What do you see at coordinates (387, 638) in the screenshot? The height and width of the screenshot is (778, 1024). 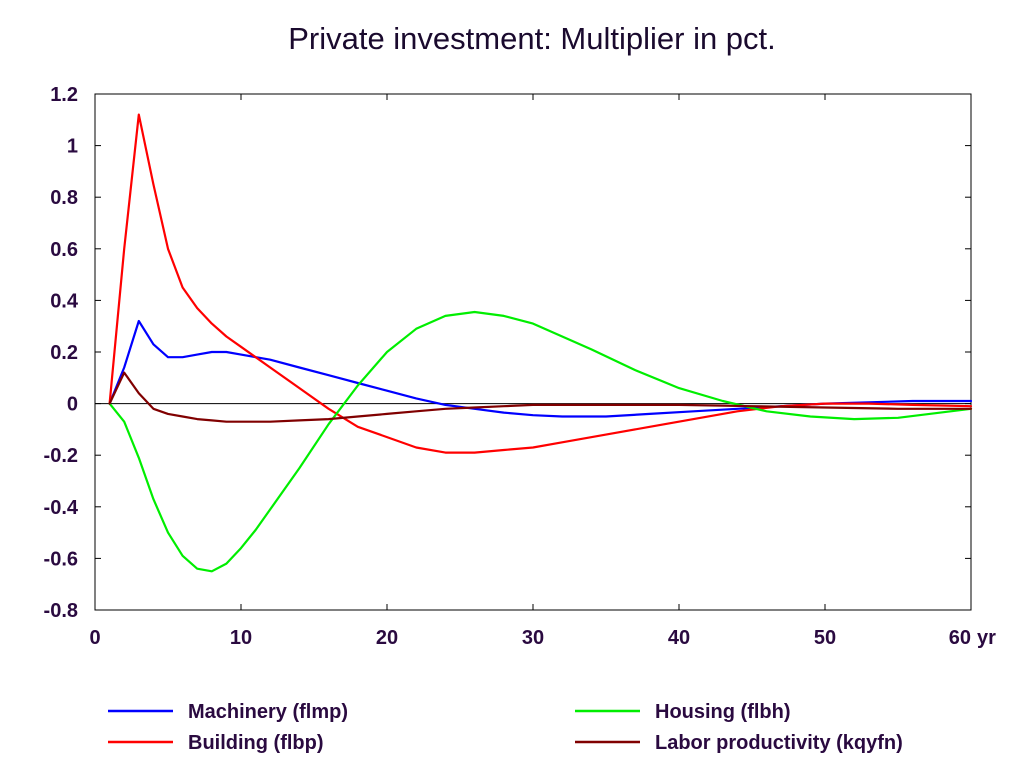 I see `x-tick-label: 20` at bounding box center [387, 638].